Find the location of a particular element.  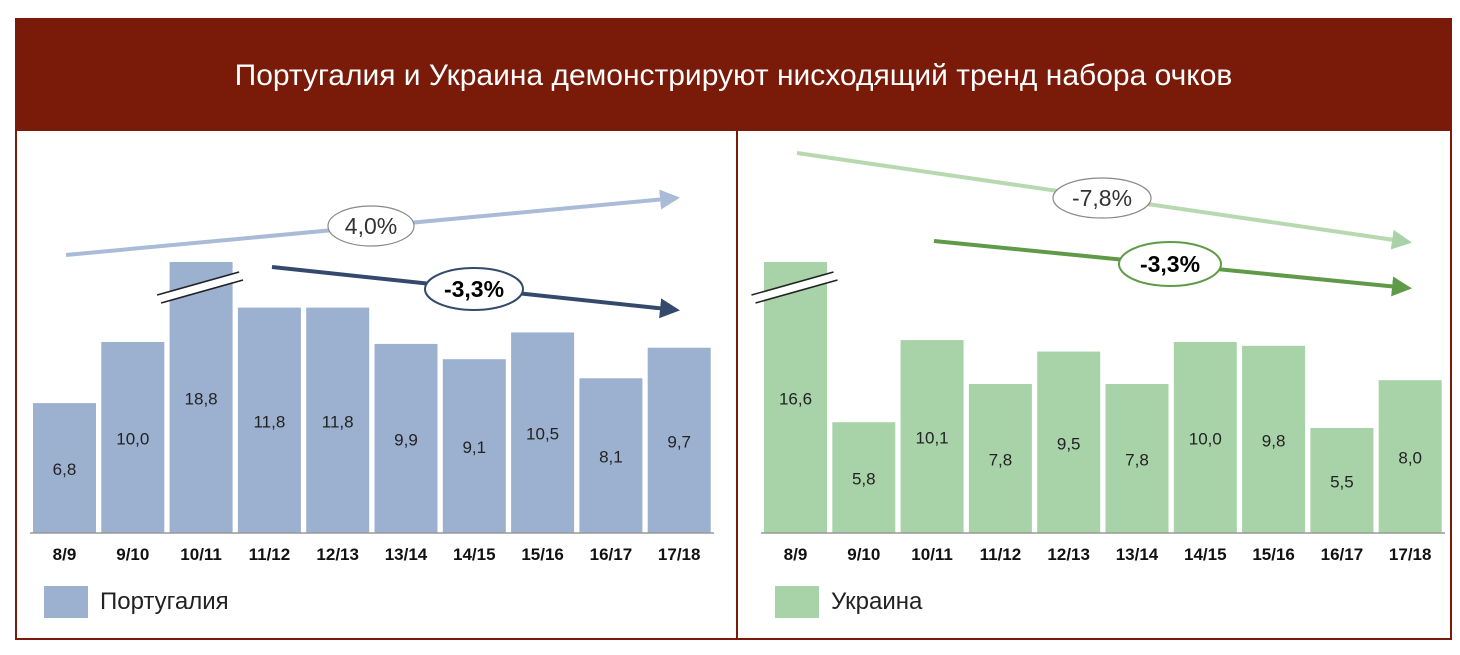

ukraine-value-label: 16,6 is located at coordinates (795, 399).